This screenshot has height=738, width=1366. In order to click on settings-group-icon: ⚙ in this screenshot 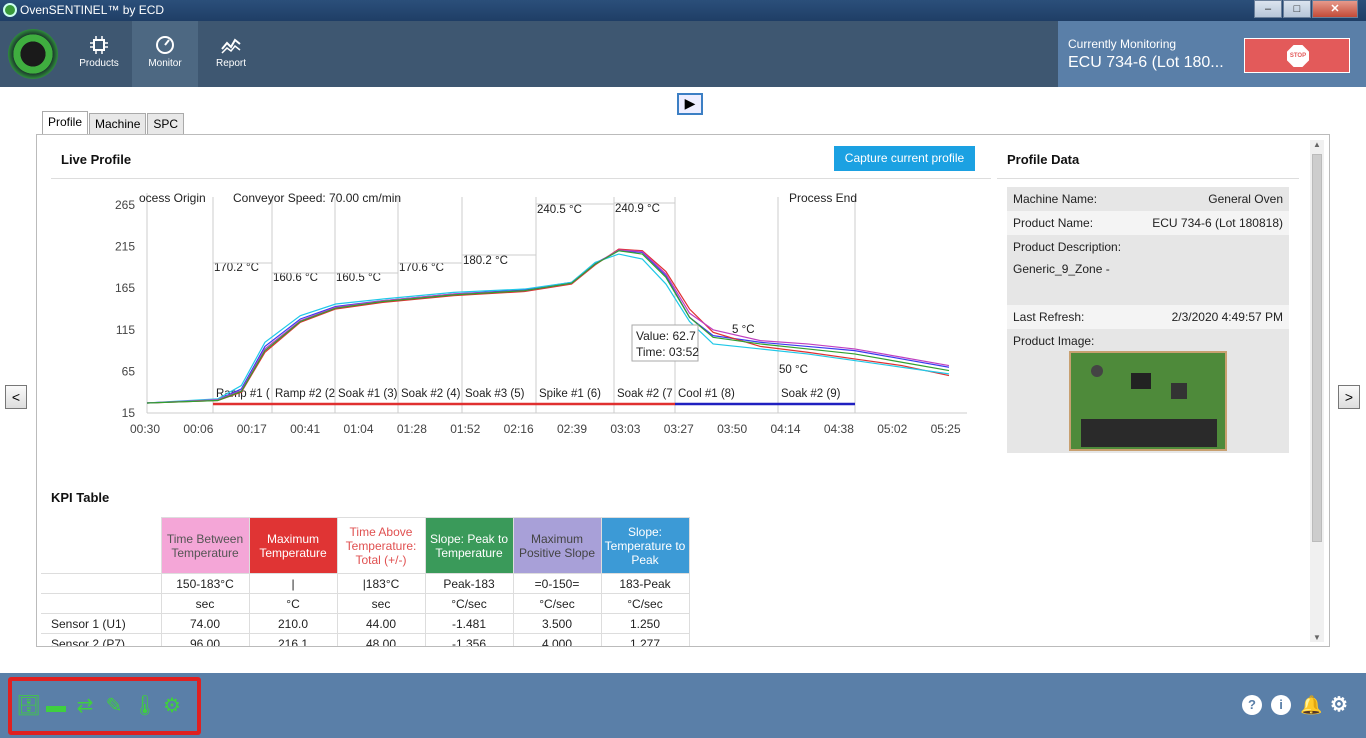, I will do `click(172, 706)`.